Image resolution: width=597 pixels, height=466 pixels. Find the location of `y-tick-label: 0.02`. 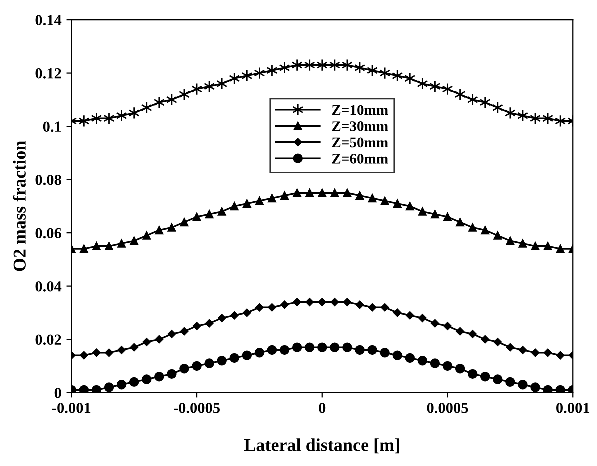

y-tick-label: 0.02 is located at coordinates (49, 340).